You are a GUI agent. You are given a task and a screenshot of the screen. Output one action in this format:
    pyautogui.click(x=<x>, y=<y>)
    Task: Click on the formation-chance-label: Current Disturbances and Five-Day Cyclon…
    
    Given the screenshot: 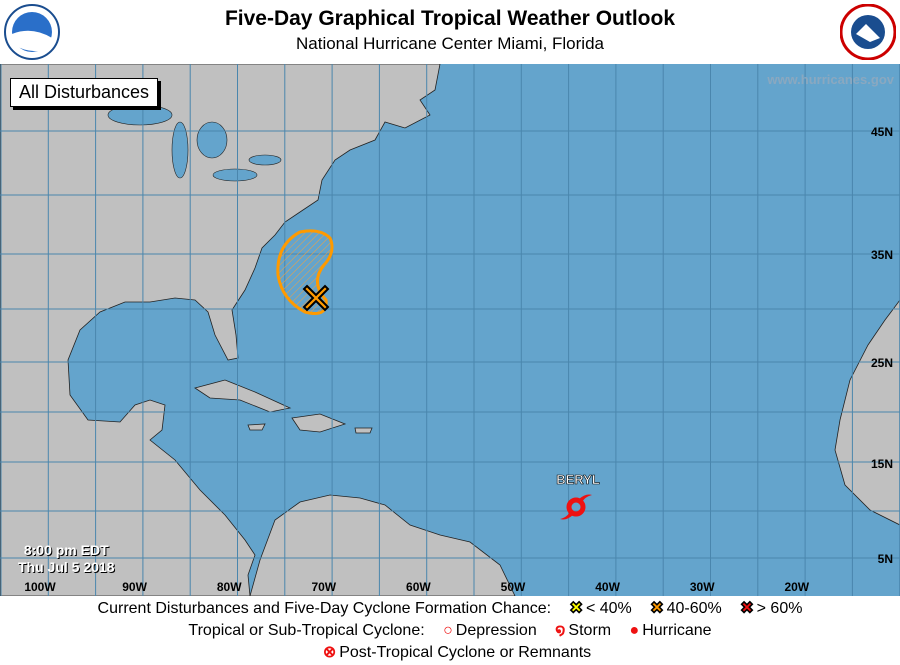 What is the action you would take?
    pyautogui.click(x=324, y=608)
    